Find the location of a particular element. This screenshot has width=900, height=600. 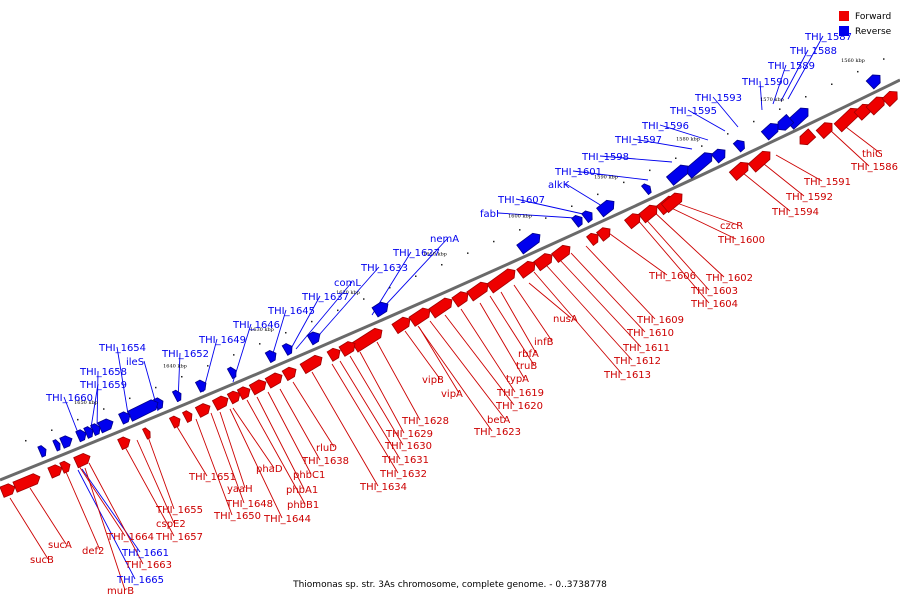

gene-label: rbfA is located at coordinates (528, 354).